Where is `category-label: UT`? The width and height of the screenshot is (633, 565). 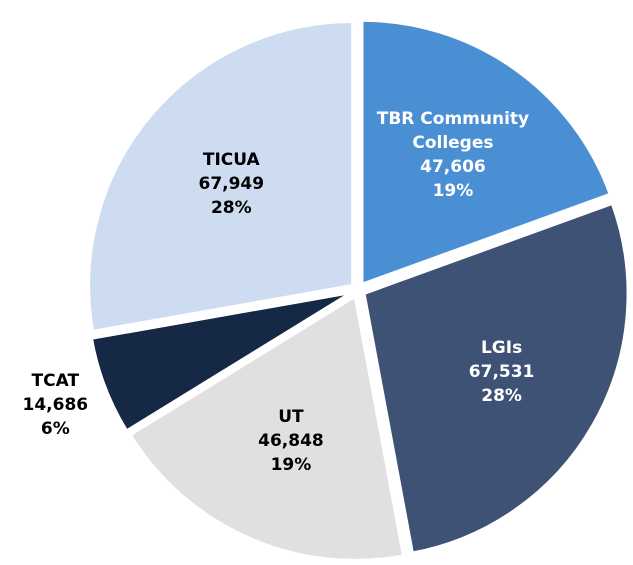 category-label: UT is located at coordinates (291, 417).